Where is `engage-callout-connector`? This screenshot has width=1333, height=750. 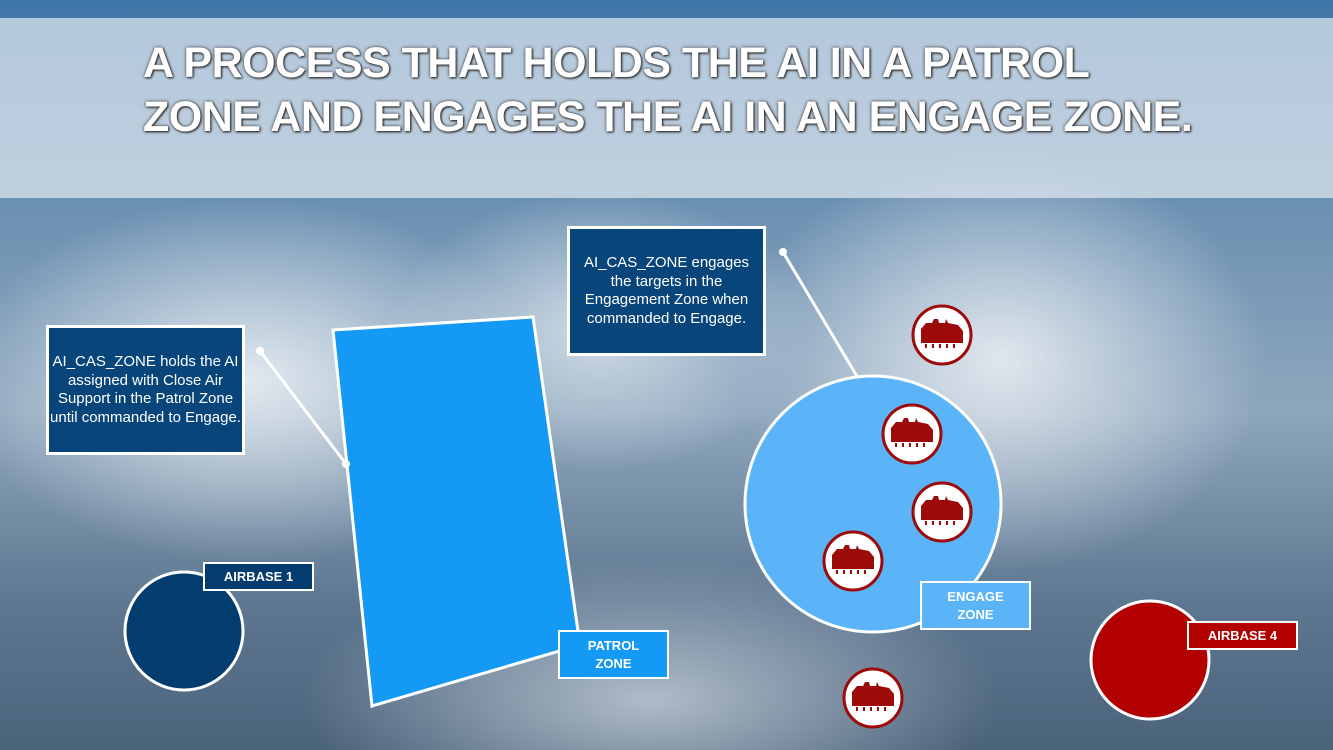
engage-callout-connector is located at coordinates (820, 315).